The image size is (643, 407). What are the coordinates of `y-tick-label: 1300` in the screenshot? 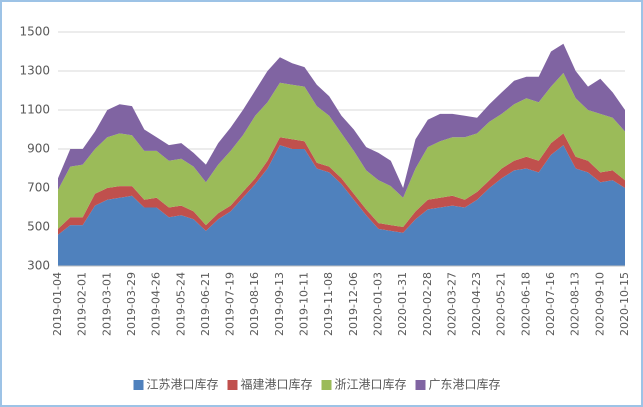 It's located at (34, 71).